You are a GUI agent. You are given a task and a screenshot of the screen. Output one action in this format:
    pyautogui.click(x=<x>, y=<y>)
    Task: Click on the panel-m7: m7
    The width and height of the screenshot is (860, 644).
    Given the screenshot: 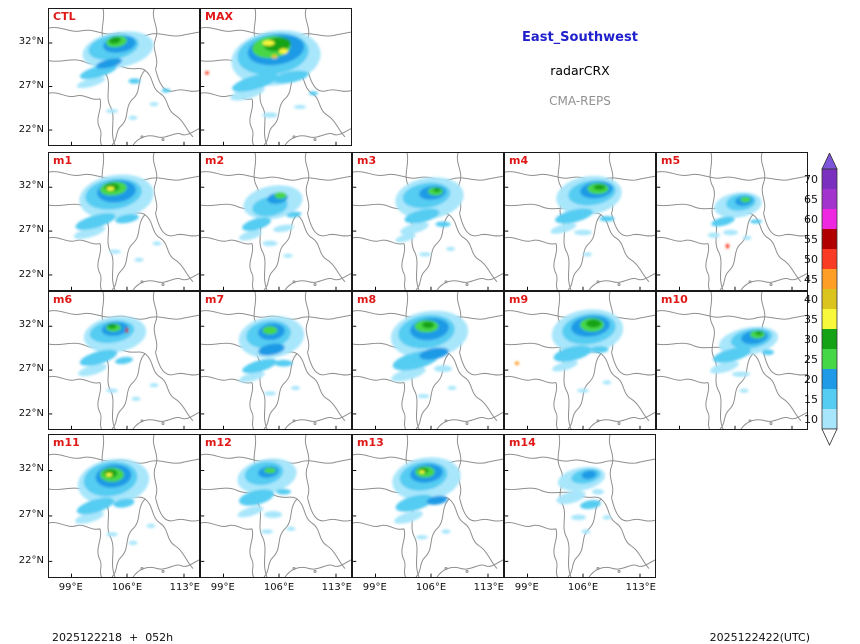 What is the action you would take?
    pyautogui.click(x=276, y=360)
    